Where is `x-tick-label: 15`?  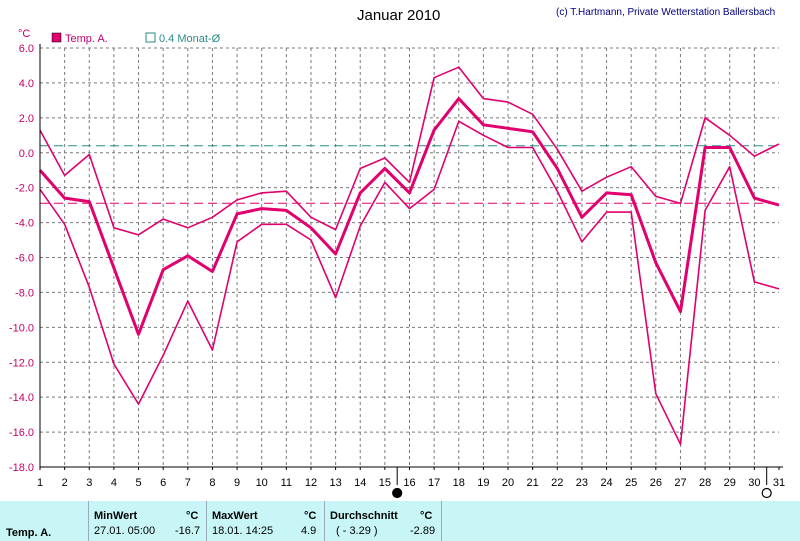
x-tick-label: 15 is located at coordinates (385, 483).